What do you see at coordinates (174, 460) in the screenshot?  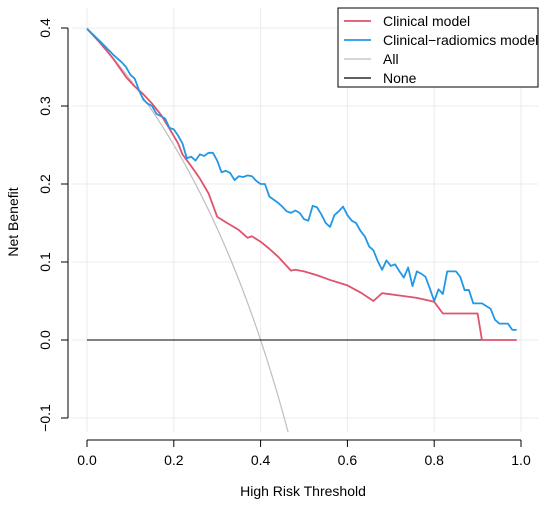 I see `x-tick-label: 0.2` at bounding box center [174, 460].